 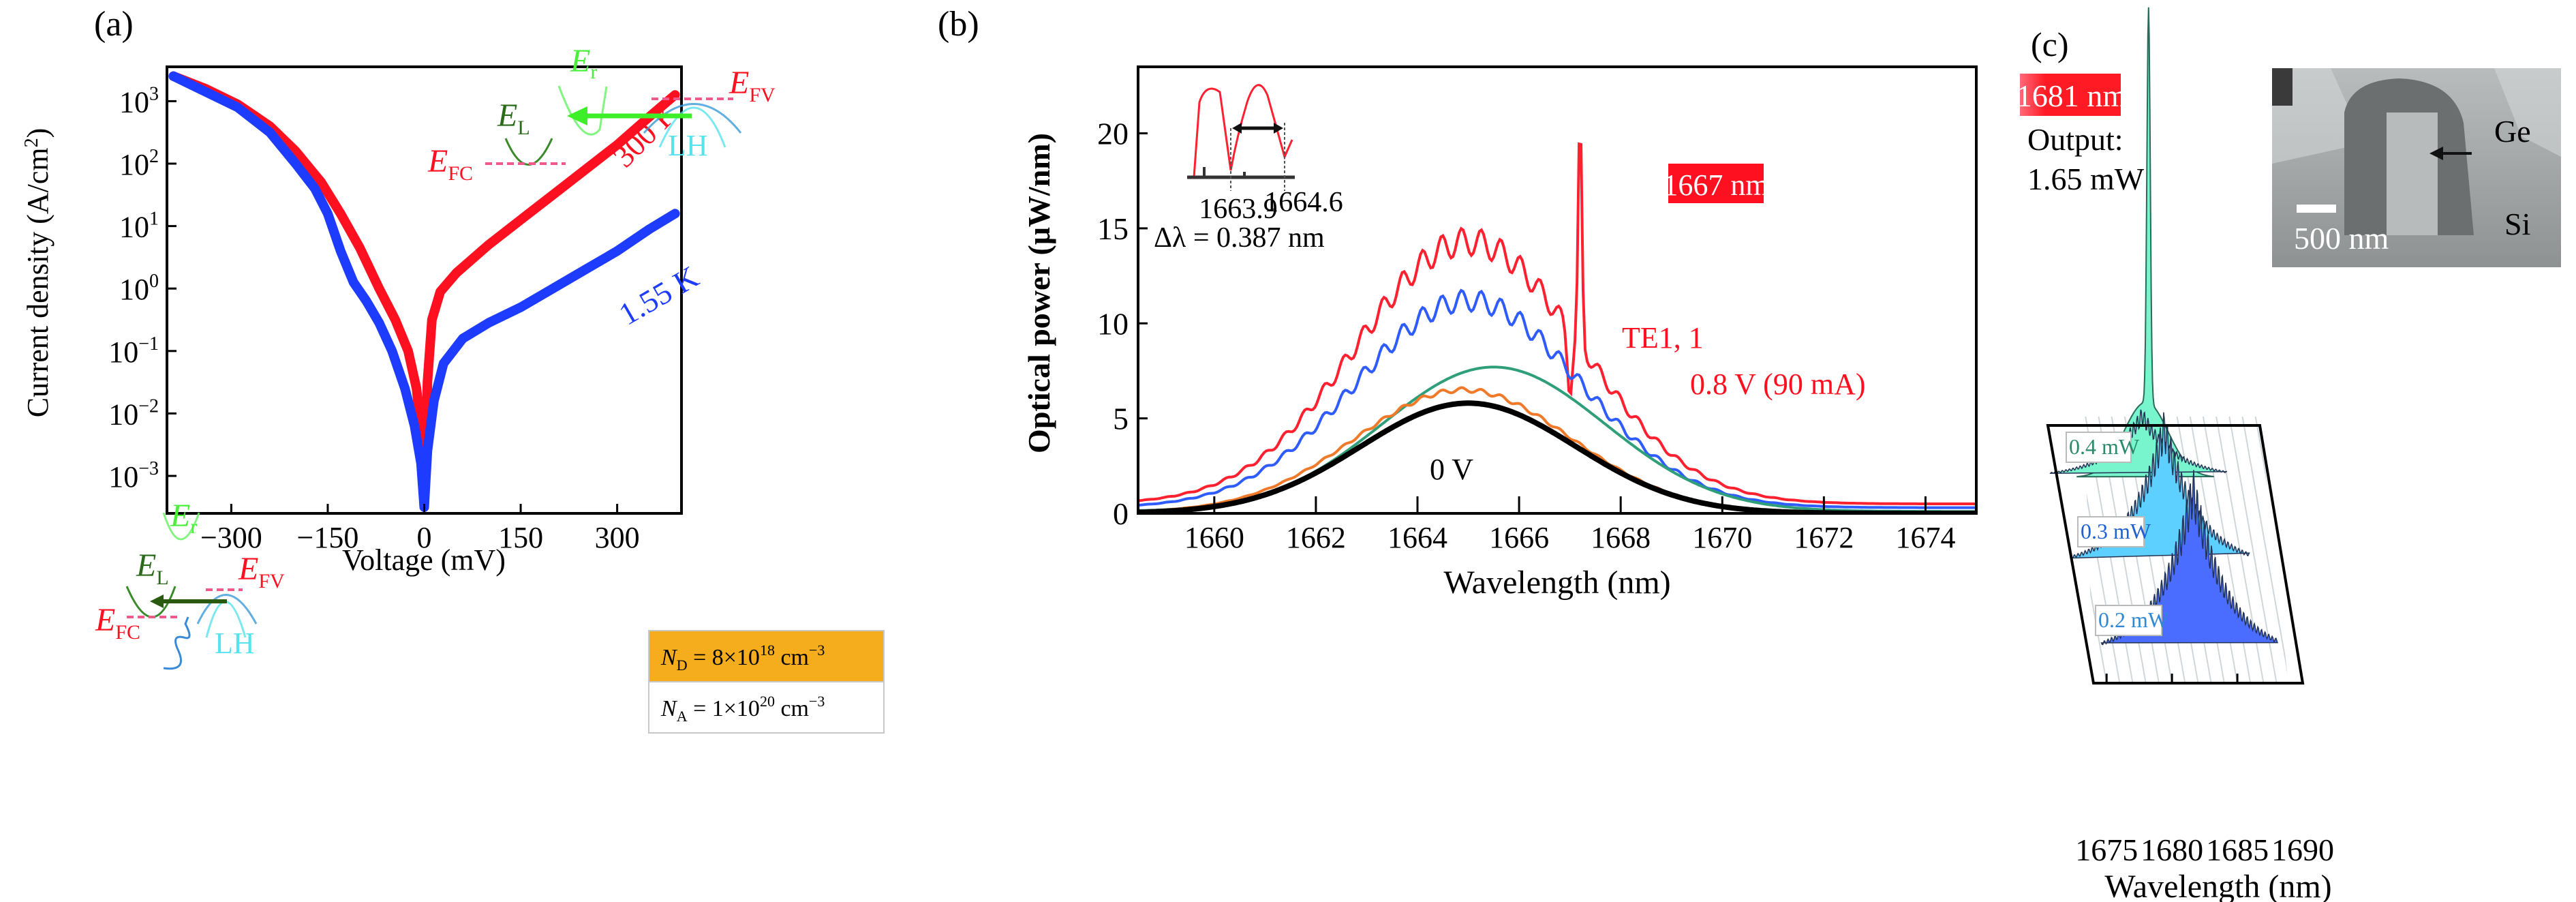 I want to click on y-tick-label: 10, so click(x=1113, y=323).